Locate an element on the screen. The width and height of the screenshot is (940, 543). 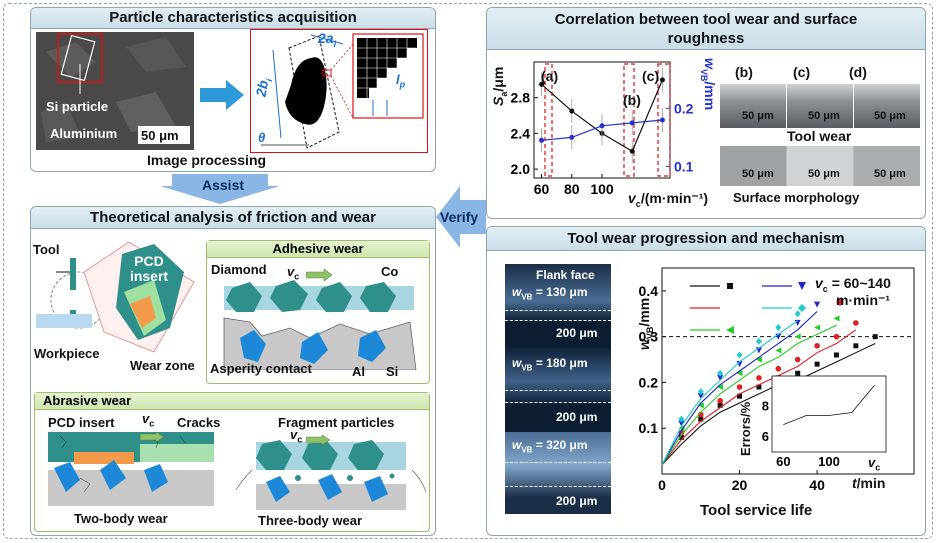
two-body-wear-label: Two-body wear is located at coordinates (121, 518).